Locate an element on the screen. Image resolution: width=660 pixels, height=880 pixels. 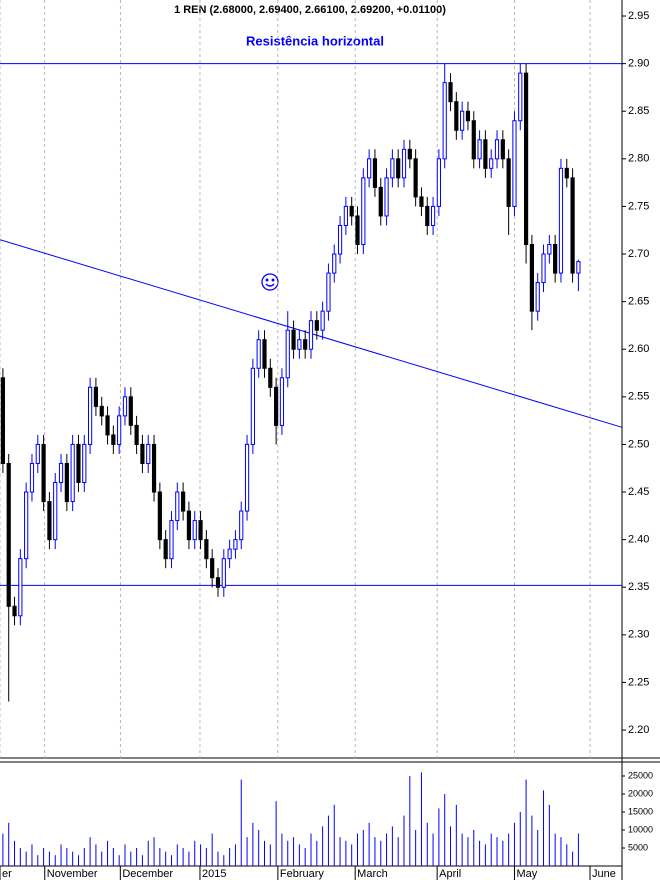
y-tick-label: 2.35 is located at coordinates (638, 587).